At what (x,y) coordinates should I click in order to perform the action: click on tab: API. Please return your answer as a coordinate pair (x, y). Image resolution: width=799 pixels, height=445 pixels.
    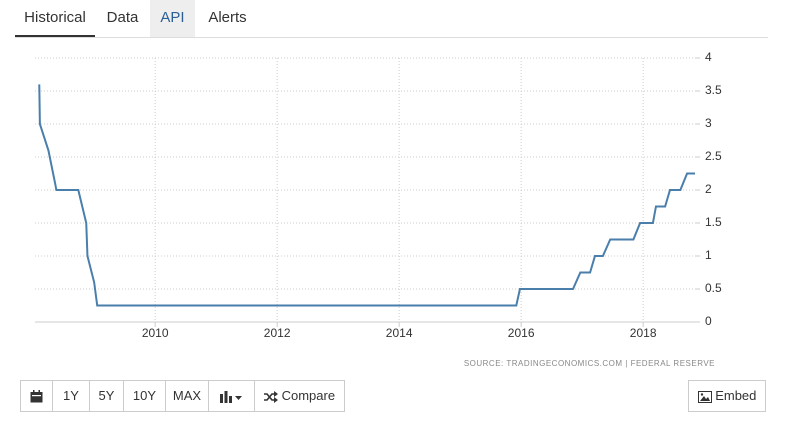
    Looking at the image, I should click on (172, 18).